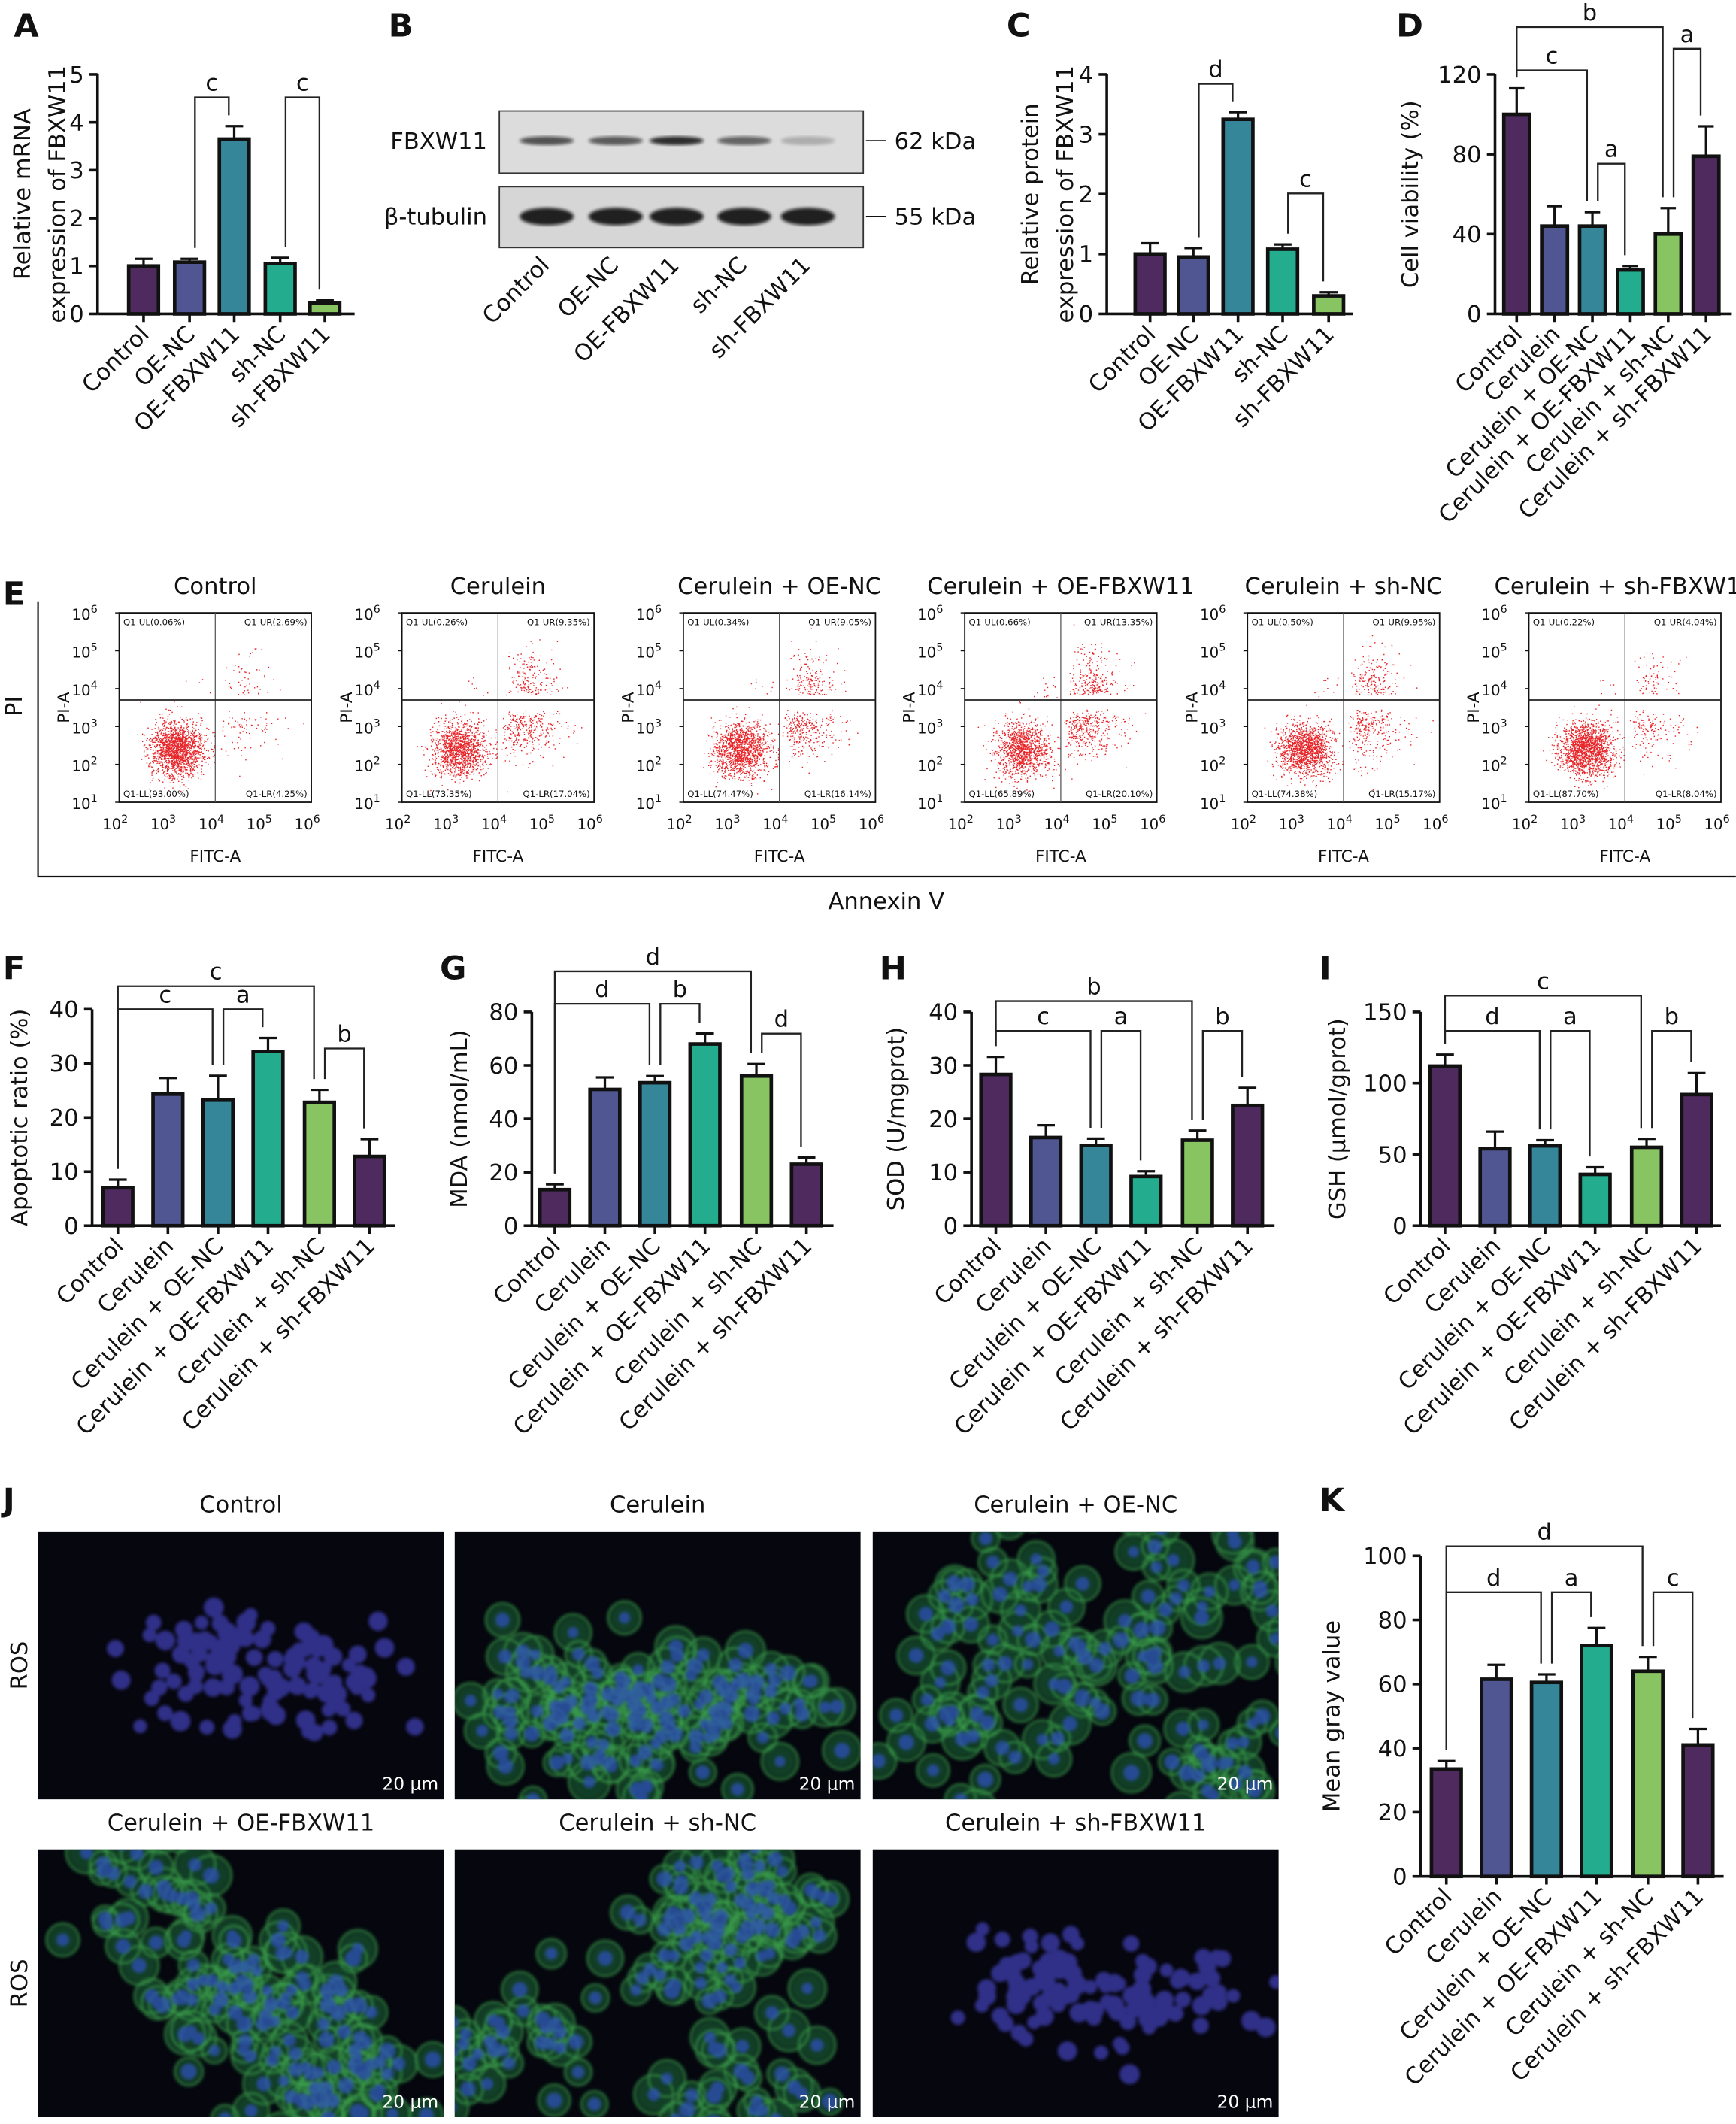  What do you see at coordinates (756, 1151) in the screenshot?
I see `bar-cerulein-sh-nc` at bounding box center [756, 1151].